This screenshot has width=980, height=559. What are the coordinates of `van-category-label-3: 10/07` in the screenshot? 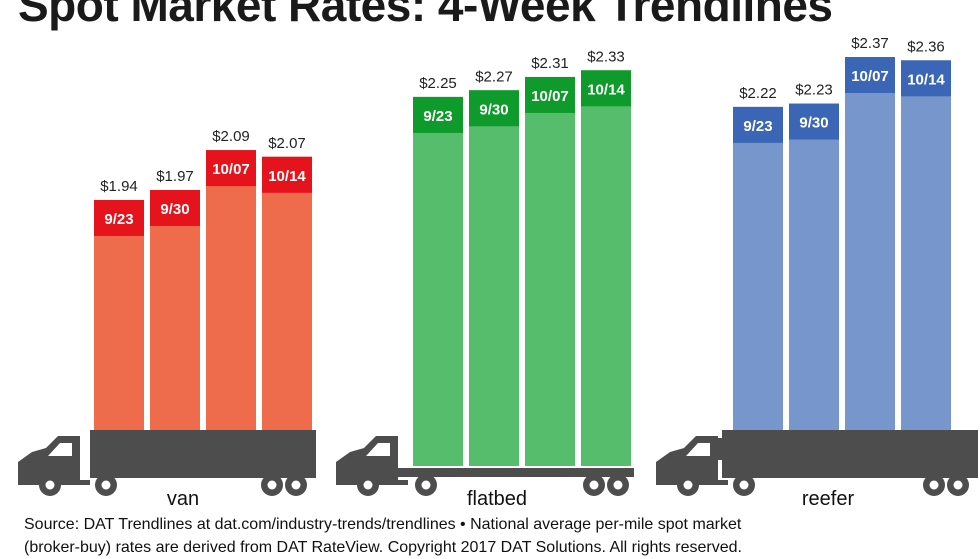 It's located at (231, 169).